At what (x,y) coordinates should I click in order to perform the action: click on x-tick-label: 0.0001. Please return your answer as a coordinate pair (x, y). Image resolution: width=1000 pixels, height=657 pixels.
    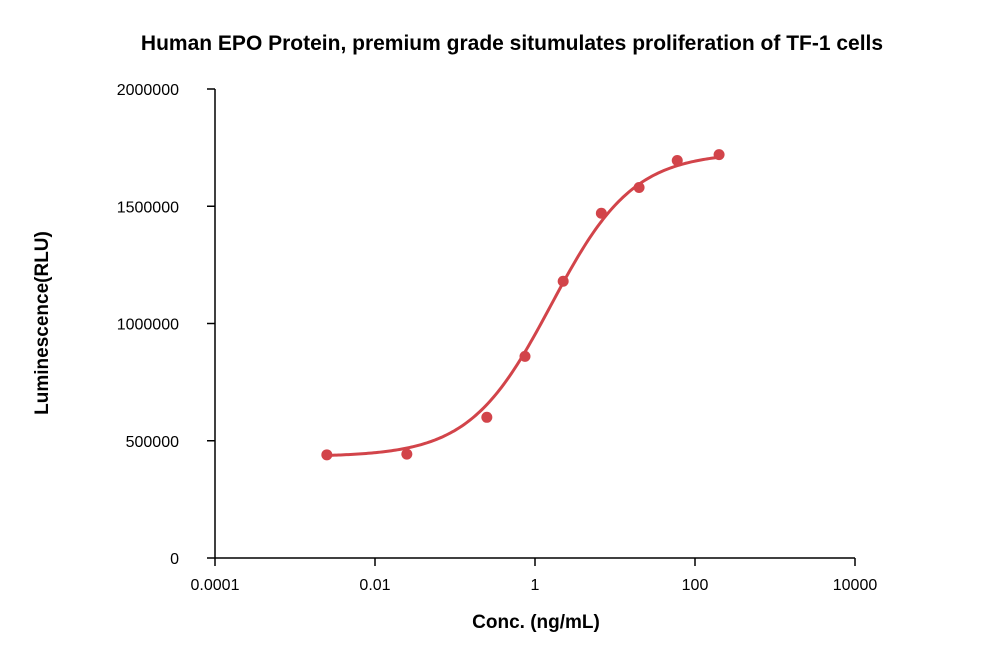
    Looking at the image, I should click on (215, 585).